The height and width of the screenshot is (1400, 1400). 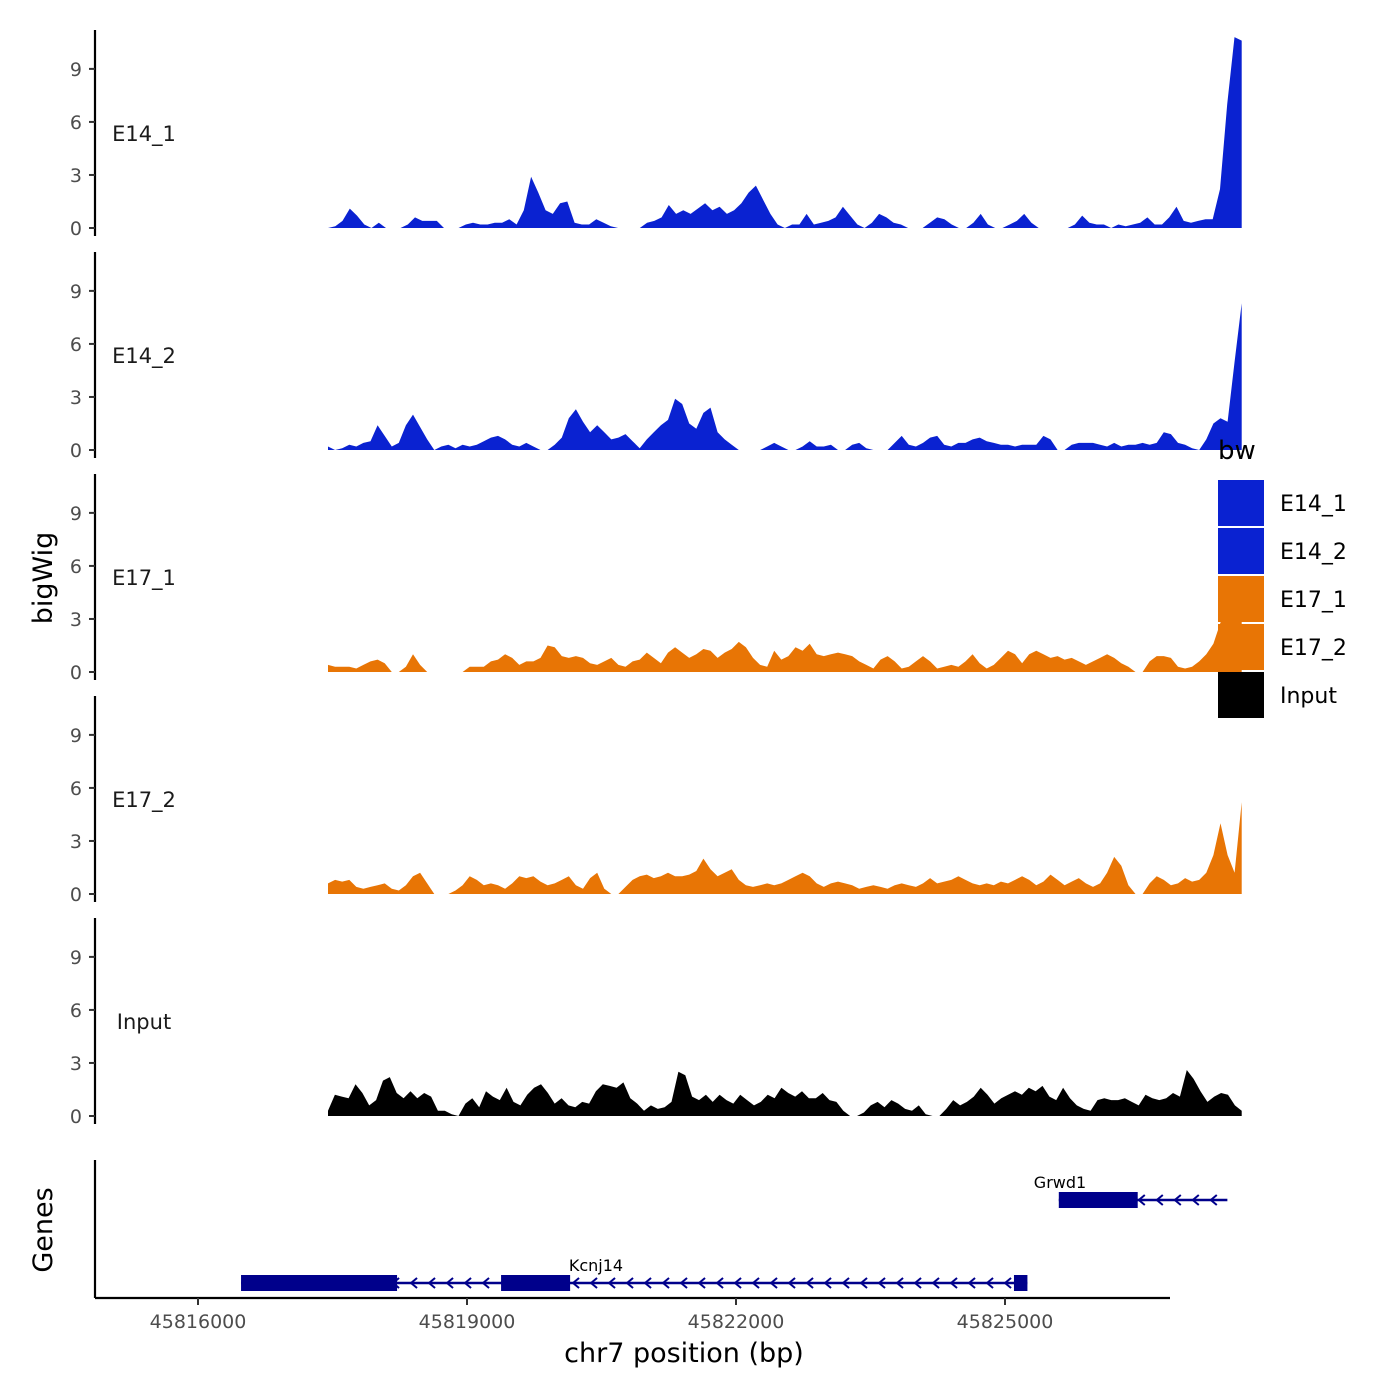 I want to click on gene-kcnj14: Kcnj14, so click(x=634, y=1273).